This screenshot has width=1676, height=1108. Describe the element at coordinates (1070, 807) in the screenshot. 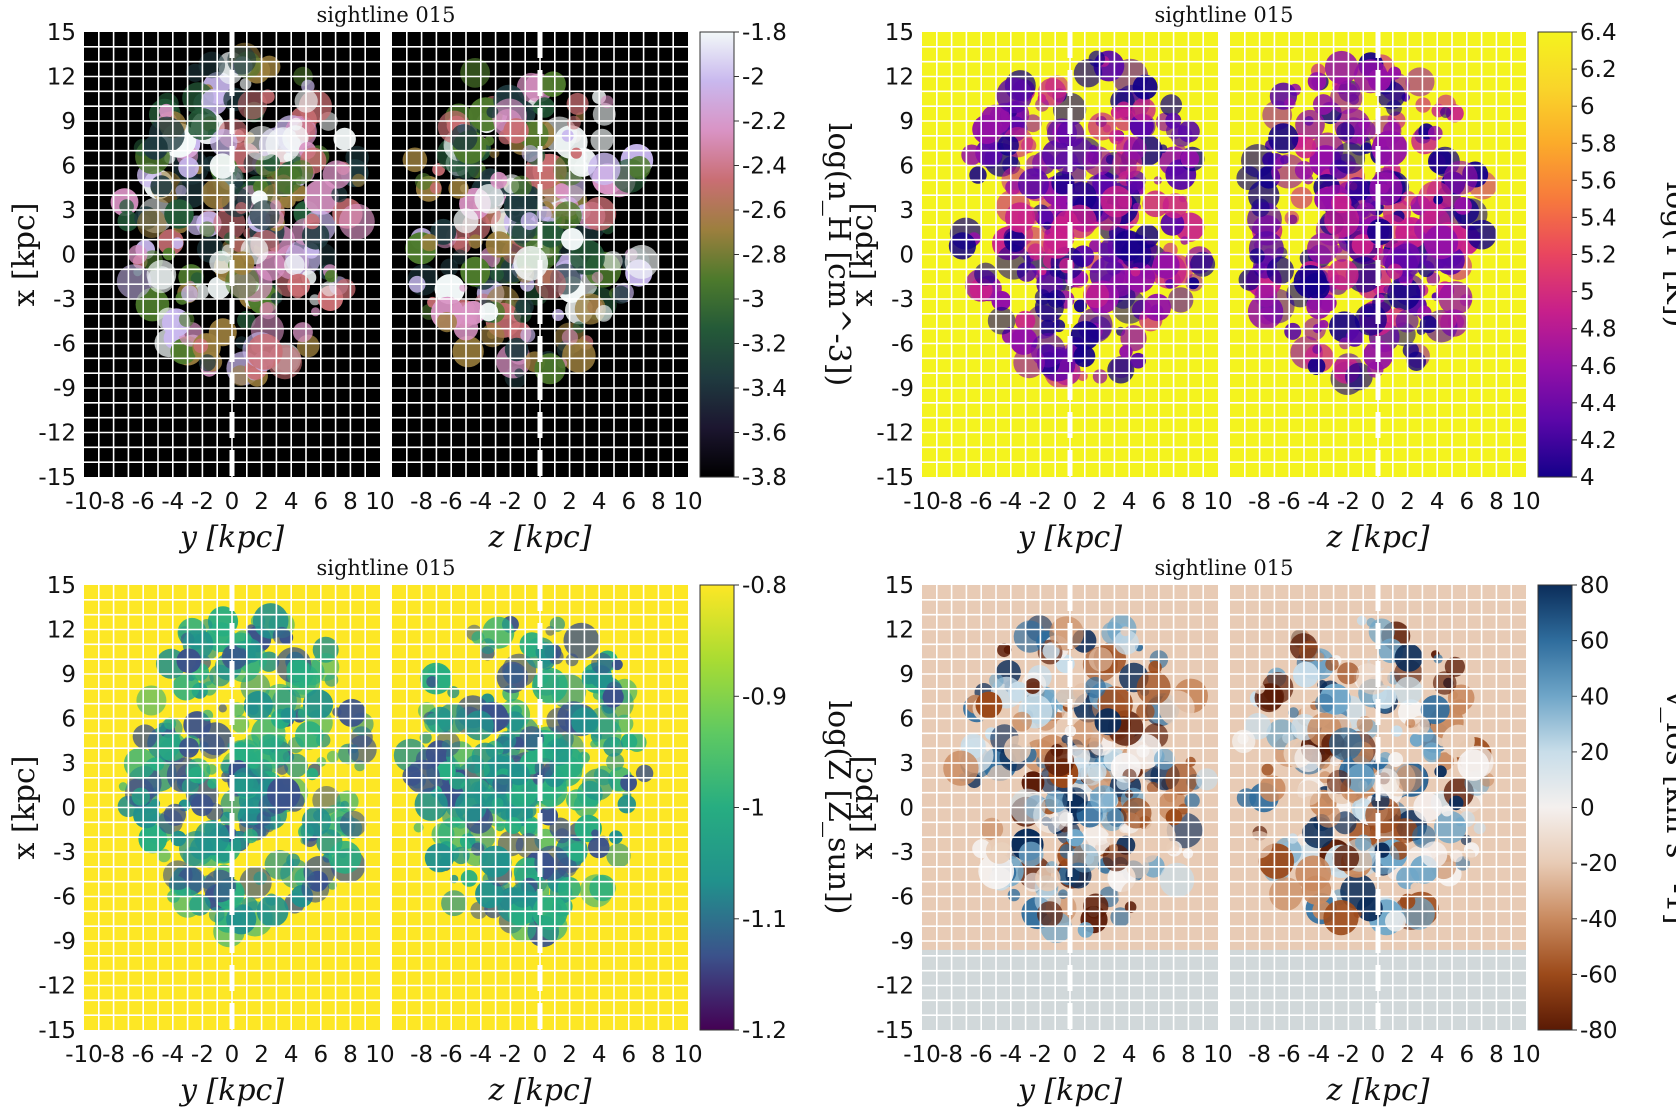

I see `heatmap-y-projection` at that location.